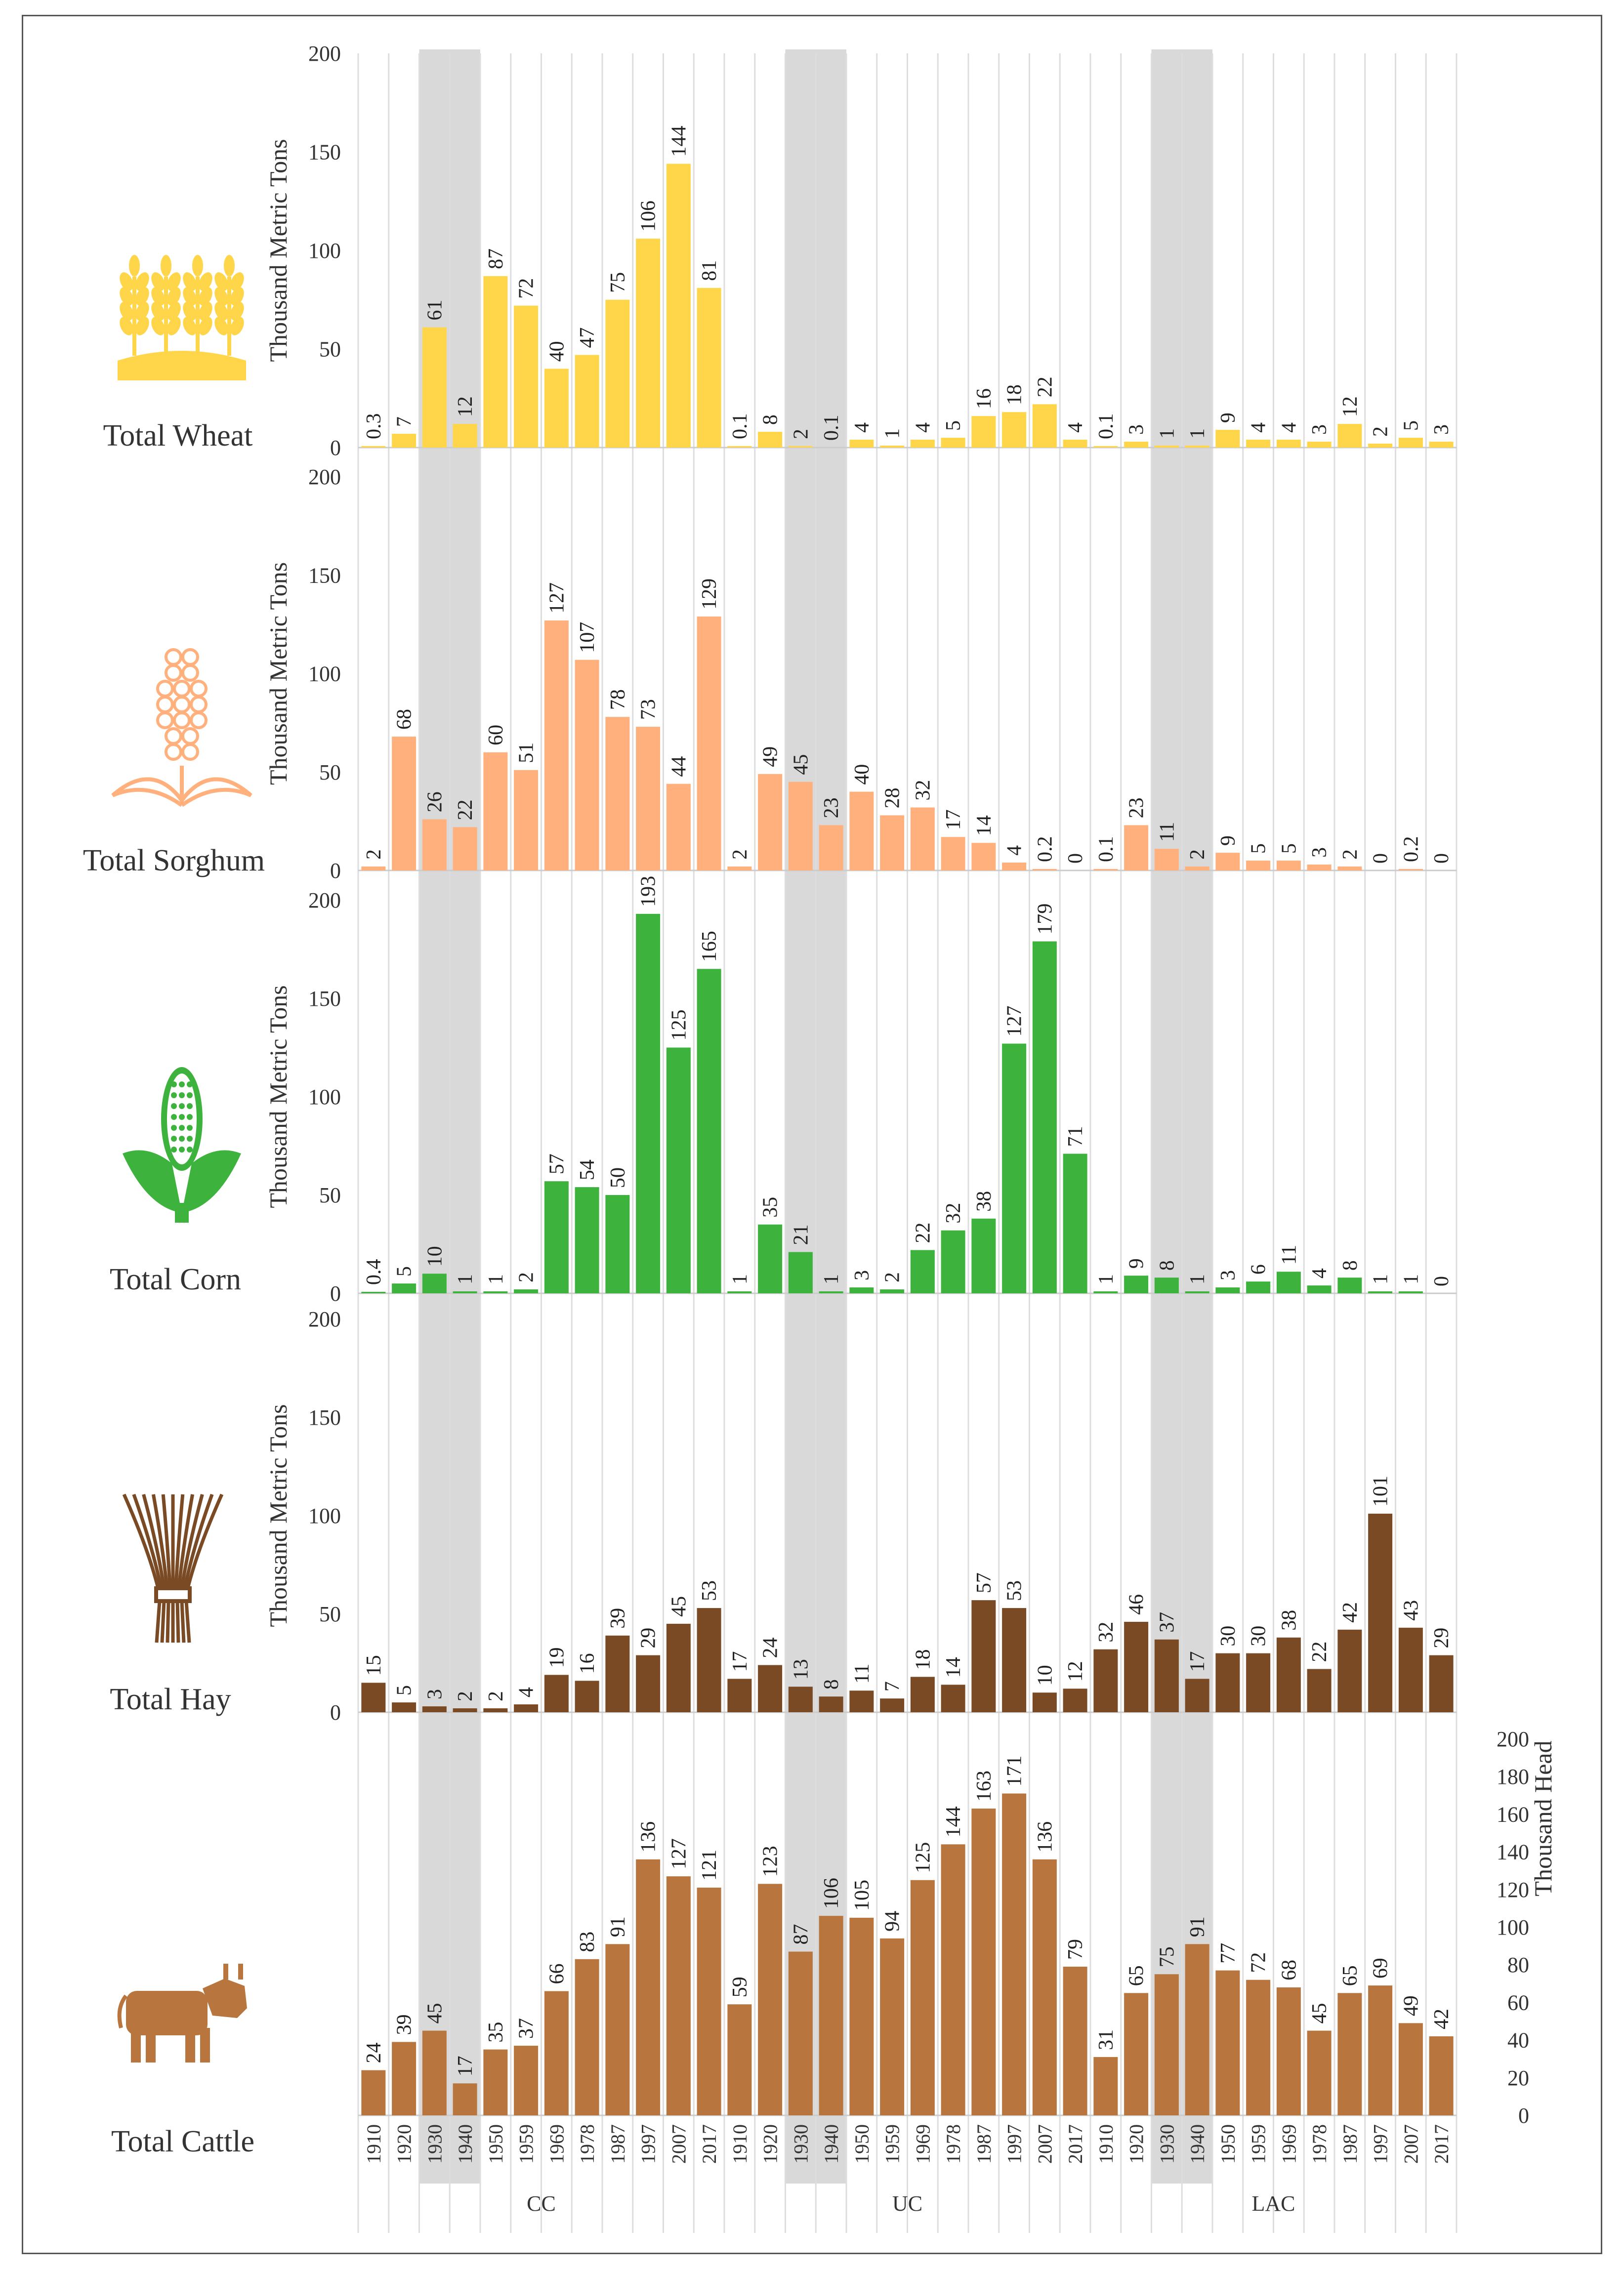 This screenshot has height=2269, width=1624. I want to click on total-wheat-value-label: 47, so click(588, 337).